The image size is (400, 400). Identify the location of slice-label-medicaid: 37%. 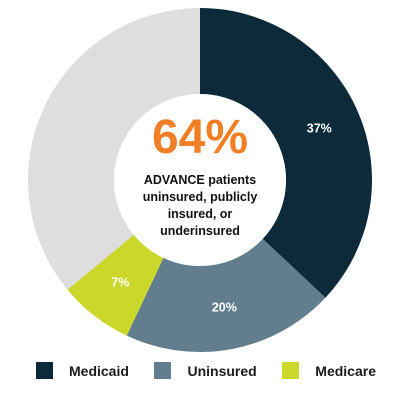
(319, 128).